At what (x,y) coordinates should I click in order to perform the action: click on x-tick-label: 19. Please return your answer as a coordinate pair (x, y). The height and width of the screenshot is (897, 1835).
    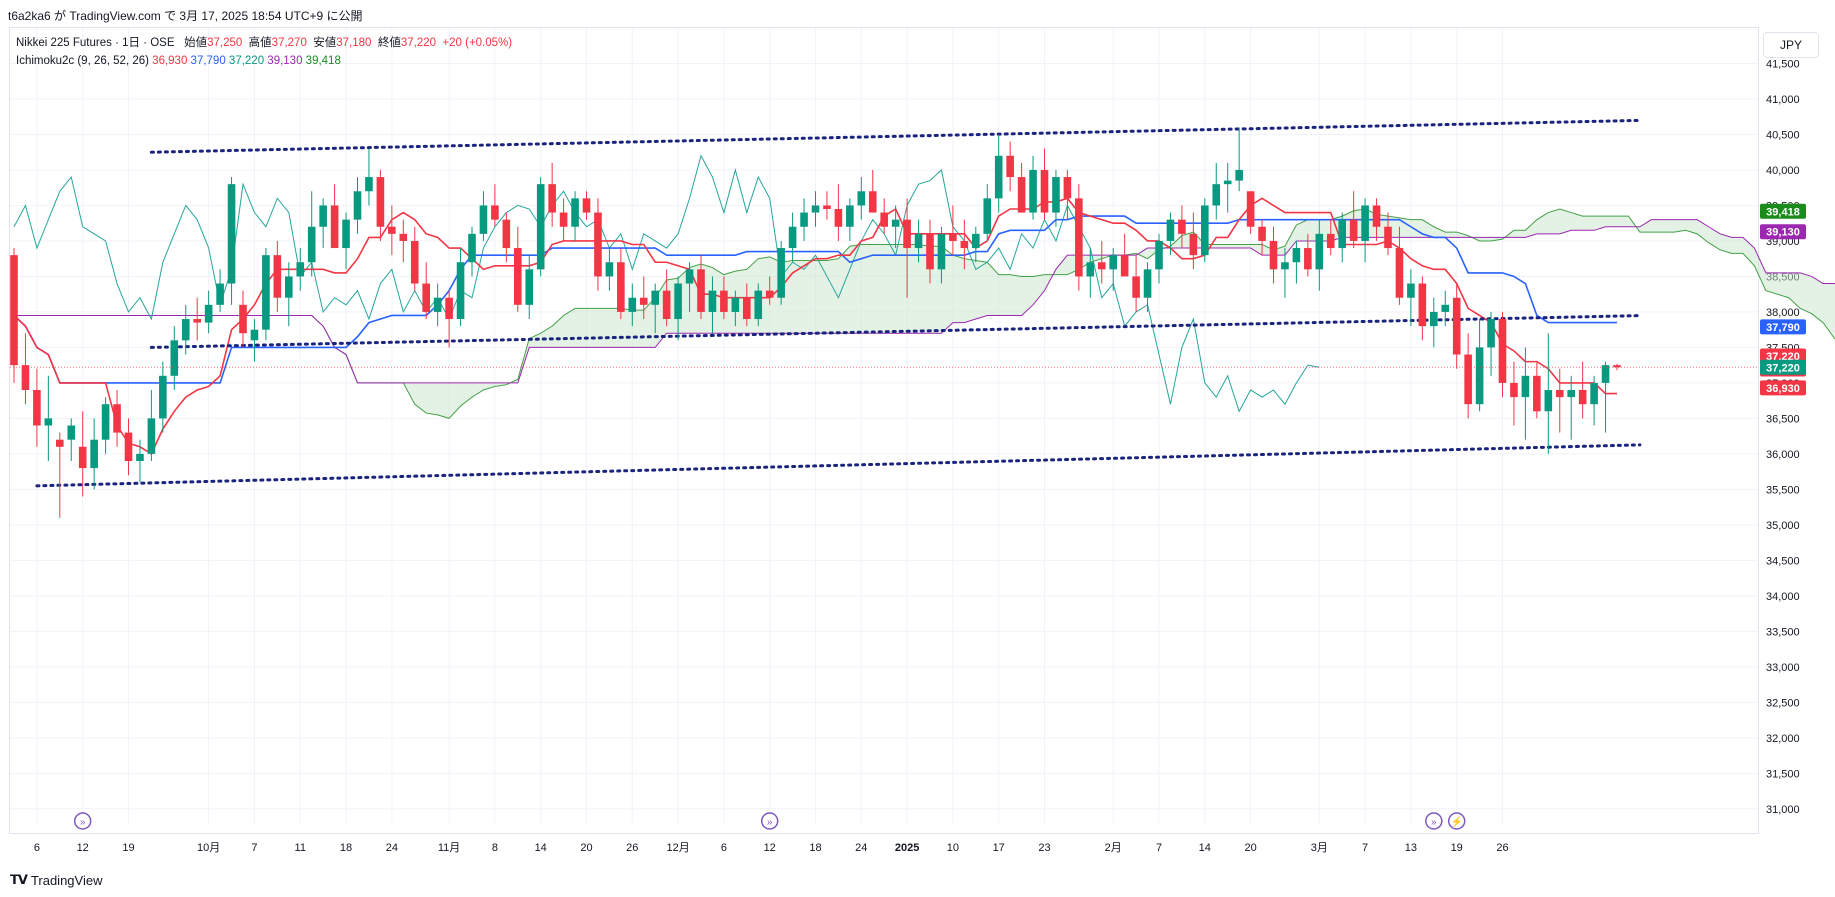
    Looking at the image, I should click on (1457, 848).